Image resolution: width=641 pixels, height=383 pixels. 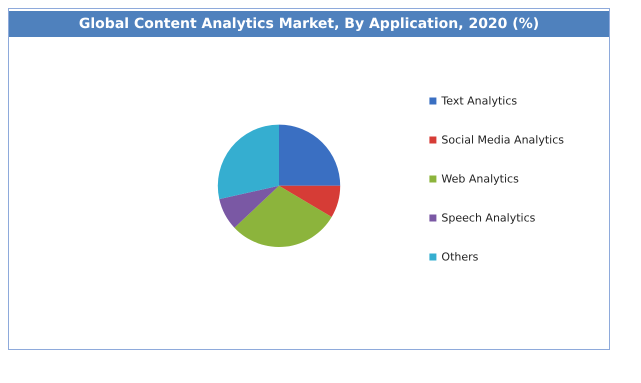 What do you see at coordinates (480, 179) in the screenshot?
I see `legend-label: Web Analytics` at bounding box center [480, 179].